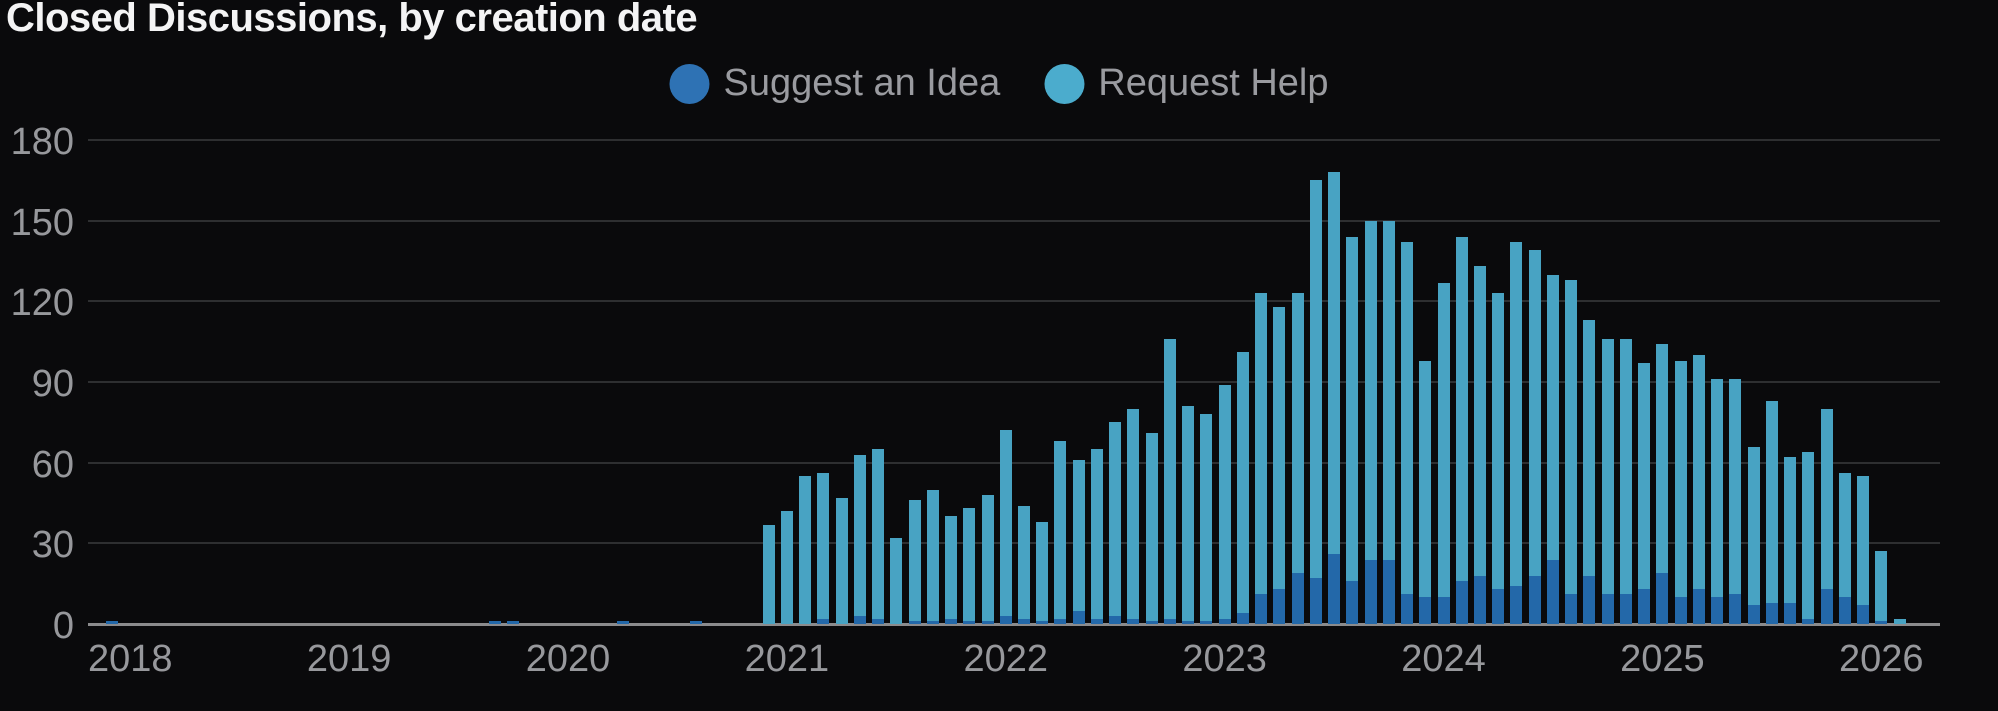 The height and width of the screenshot is (711, 1998). What do you see at coordinates (52, 545) in the screenshot?
I see `y-tick-label: 30` at bounding box center [52, 545].